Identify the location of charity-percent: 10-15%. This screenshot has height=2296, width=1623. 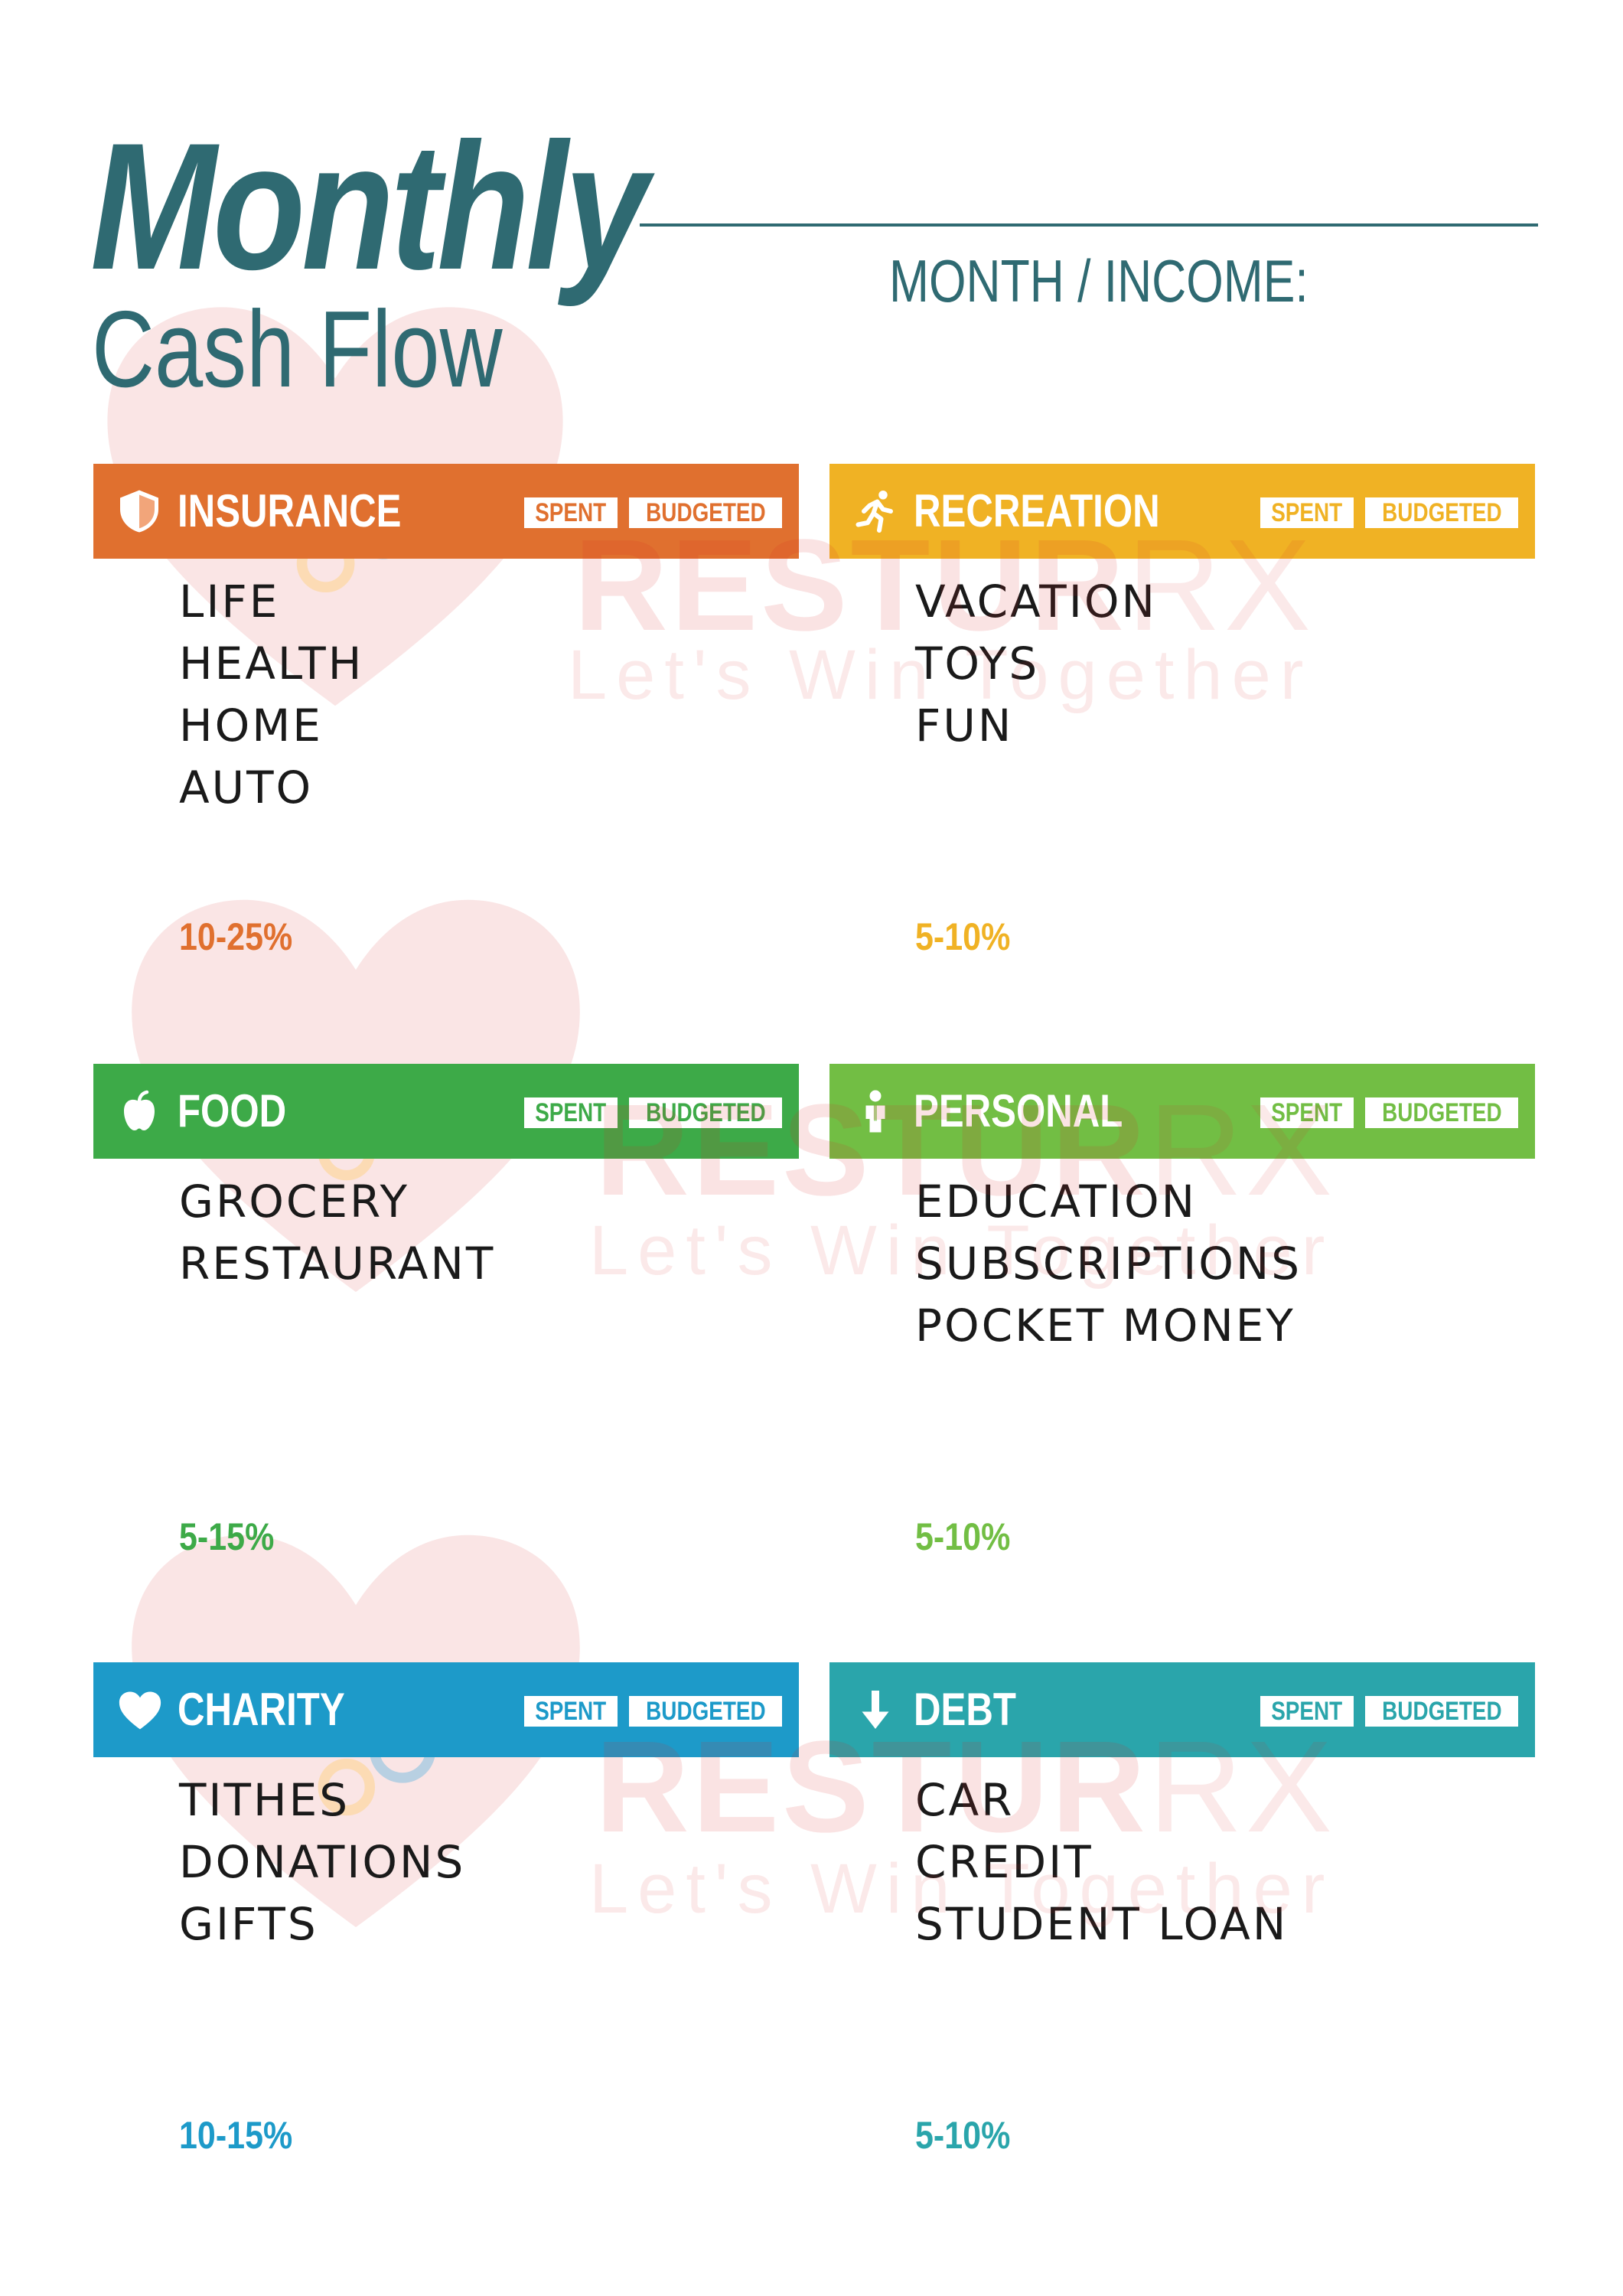
(236, 2135).